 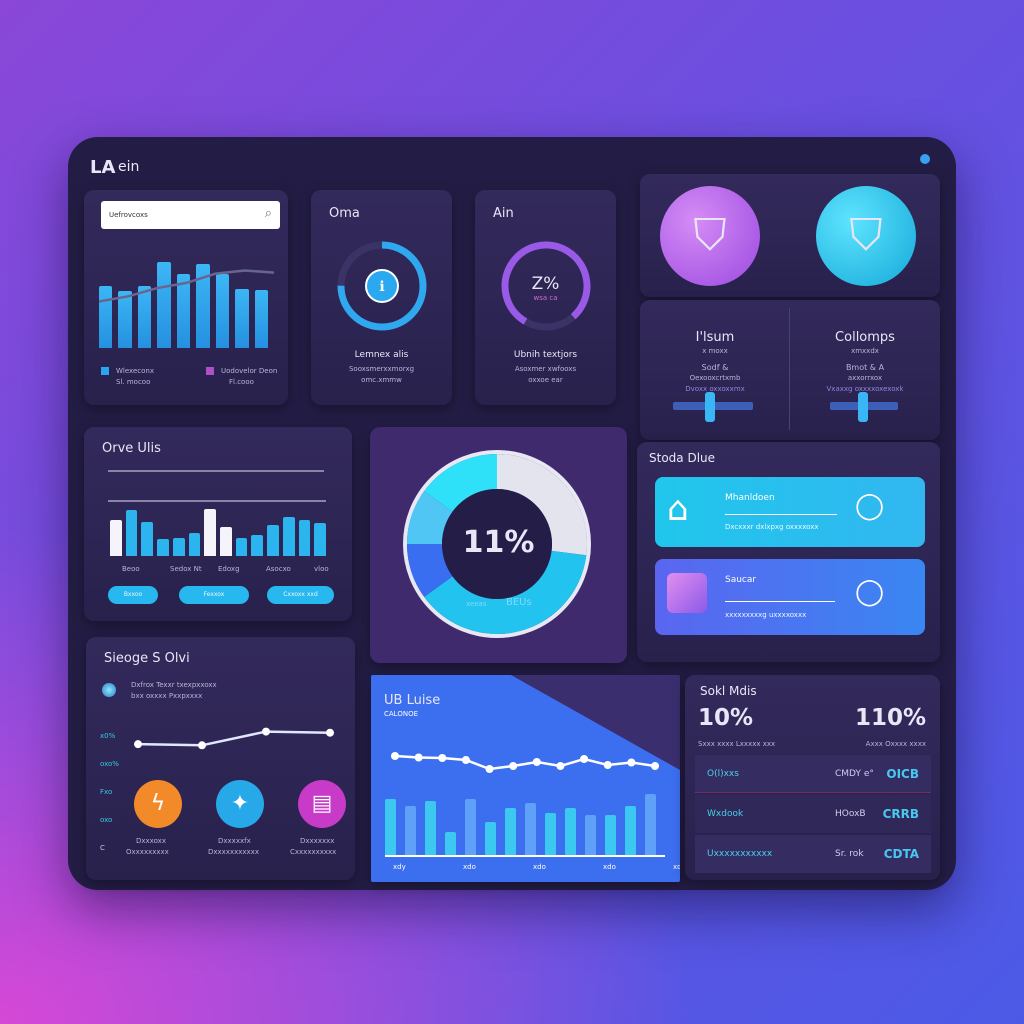 I want to click on row-sub: xxxxxxxxxg uxxxxoxxx, so click(x=766, y=615).